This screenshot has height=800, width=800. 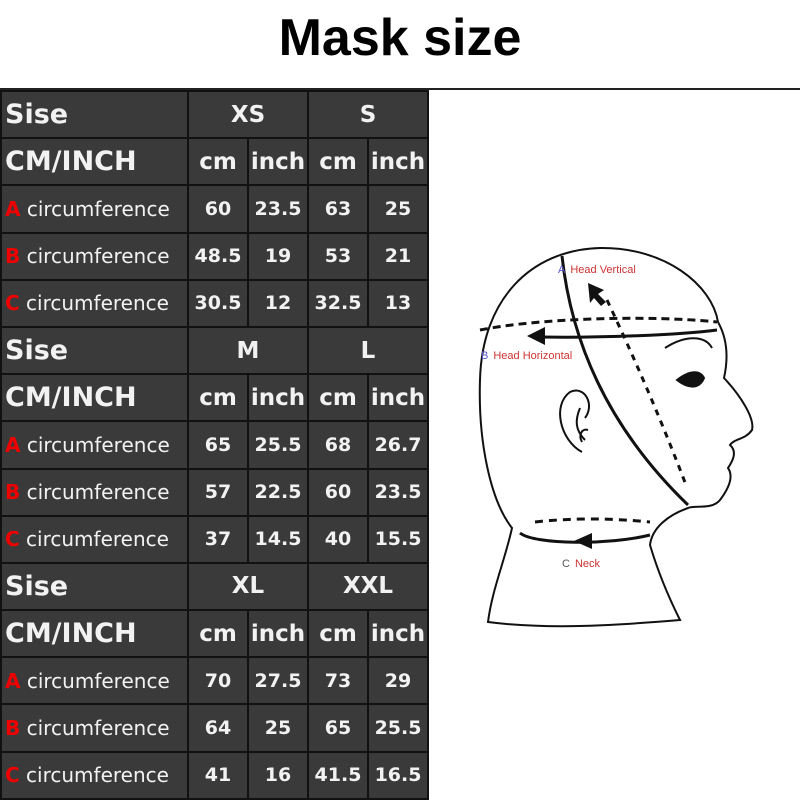 What do you see at coordinates (398, 681) in the screenshot?
I see `measurement-value: 29` at bounding box center [398, 681].